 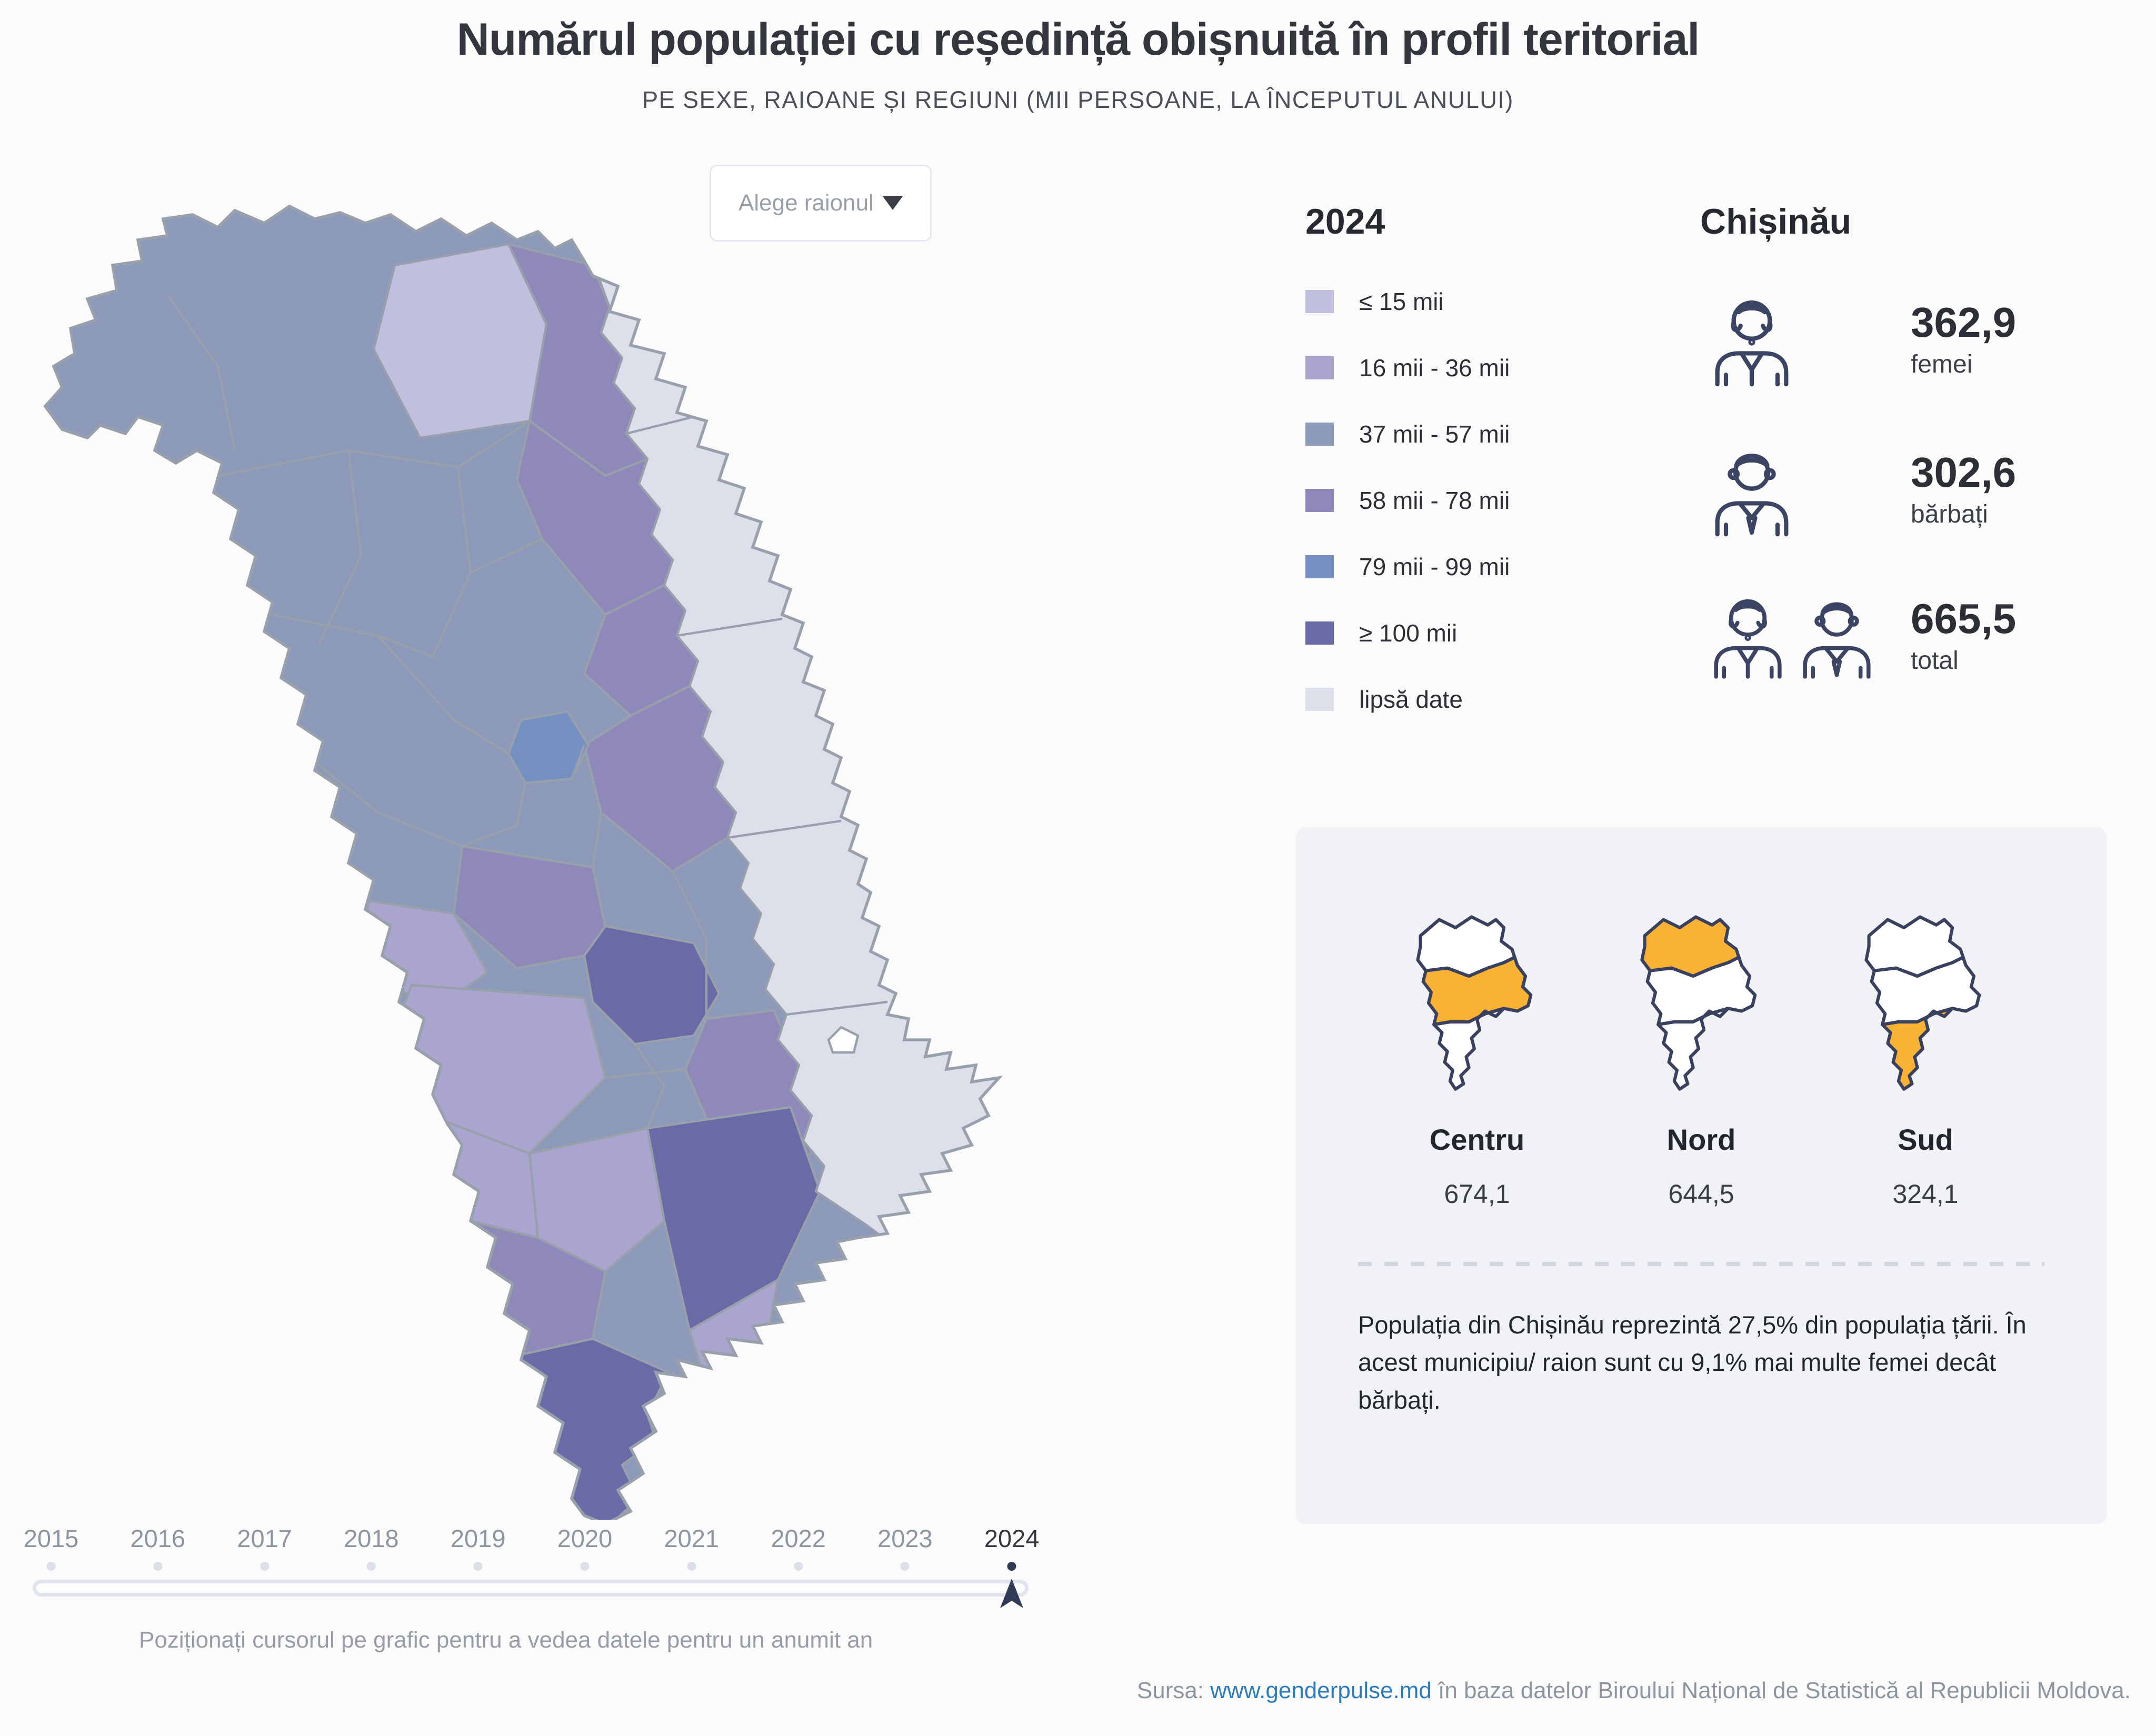 I want to click on legend-label: 16 mii - 36 mii, so click(x=1434, y=368).